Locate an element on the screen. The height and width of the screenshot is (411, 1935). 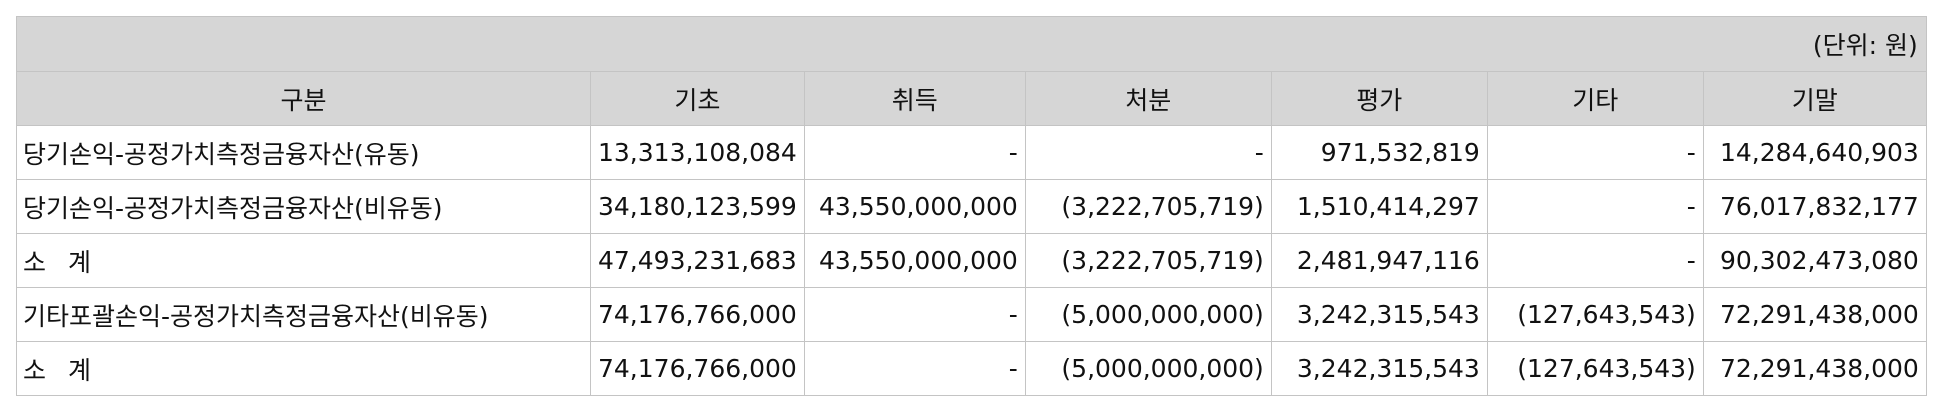
header-ending: 기말 is located at coordinates (1814, 98).